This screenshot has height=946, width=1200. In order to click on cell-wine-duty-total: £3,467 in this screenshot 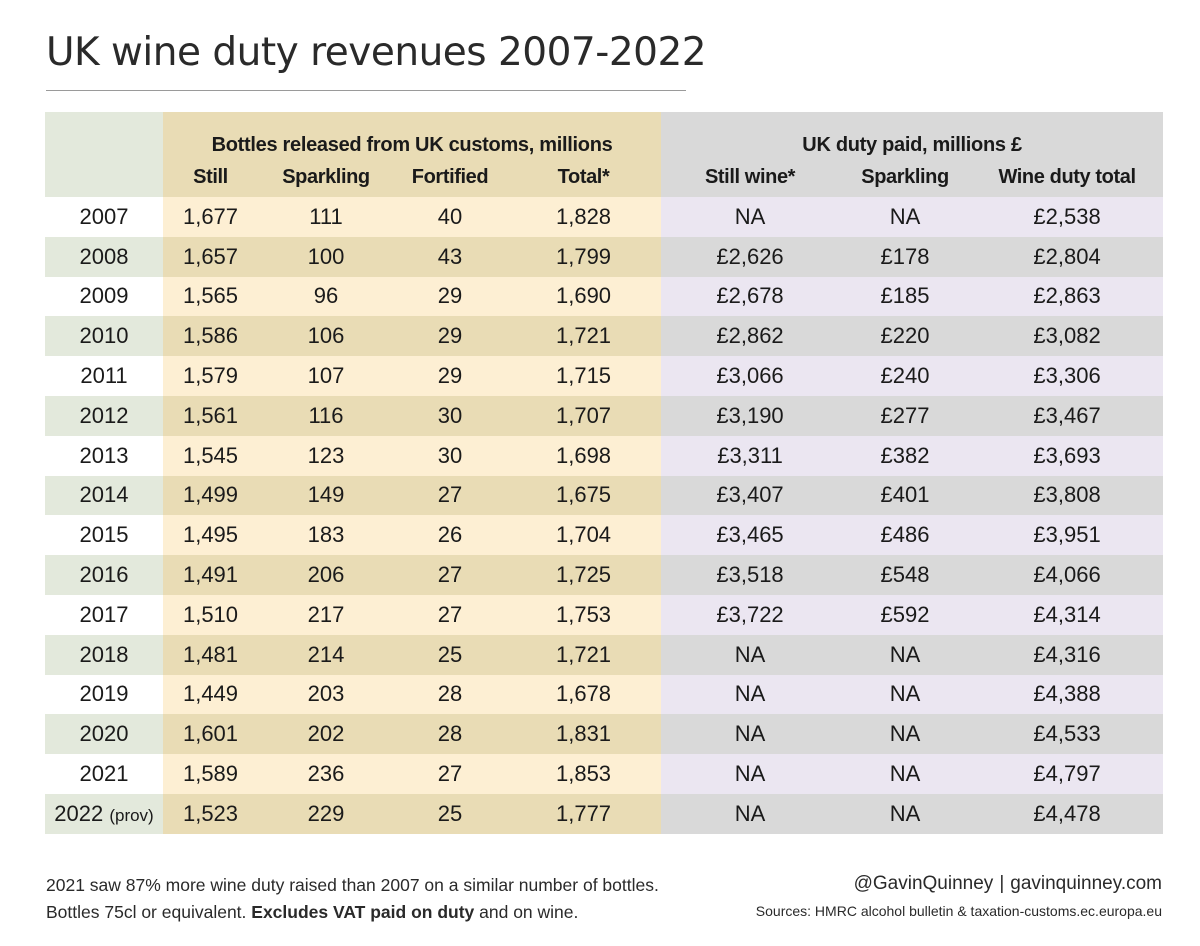, I will do `click(1067, 415)`.